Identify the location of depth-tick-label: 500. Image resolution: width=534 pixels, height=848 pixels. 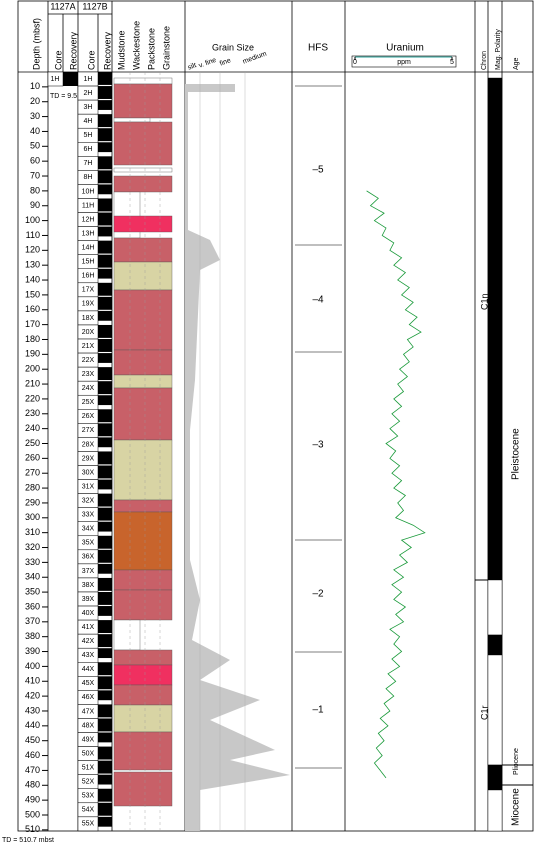
(32, 814).